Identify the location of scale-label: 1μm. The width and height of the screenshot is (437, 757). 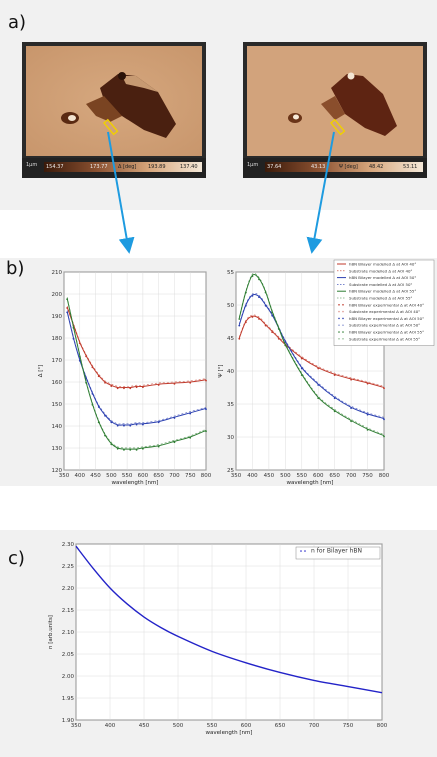
(253, 165).